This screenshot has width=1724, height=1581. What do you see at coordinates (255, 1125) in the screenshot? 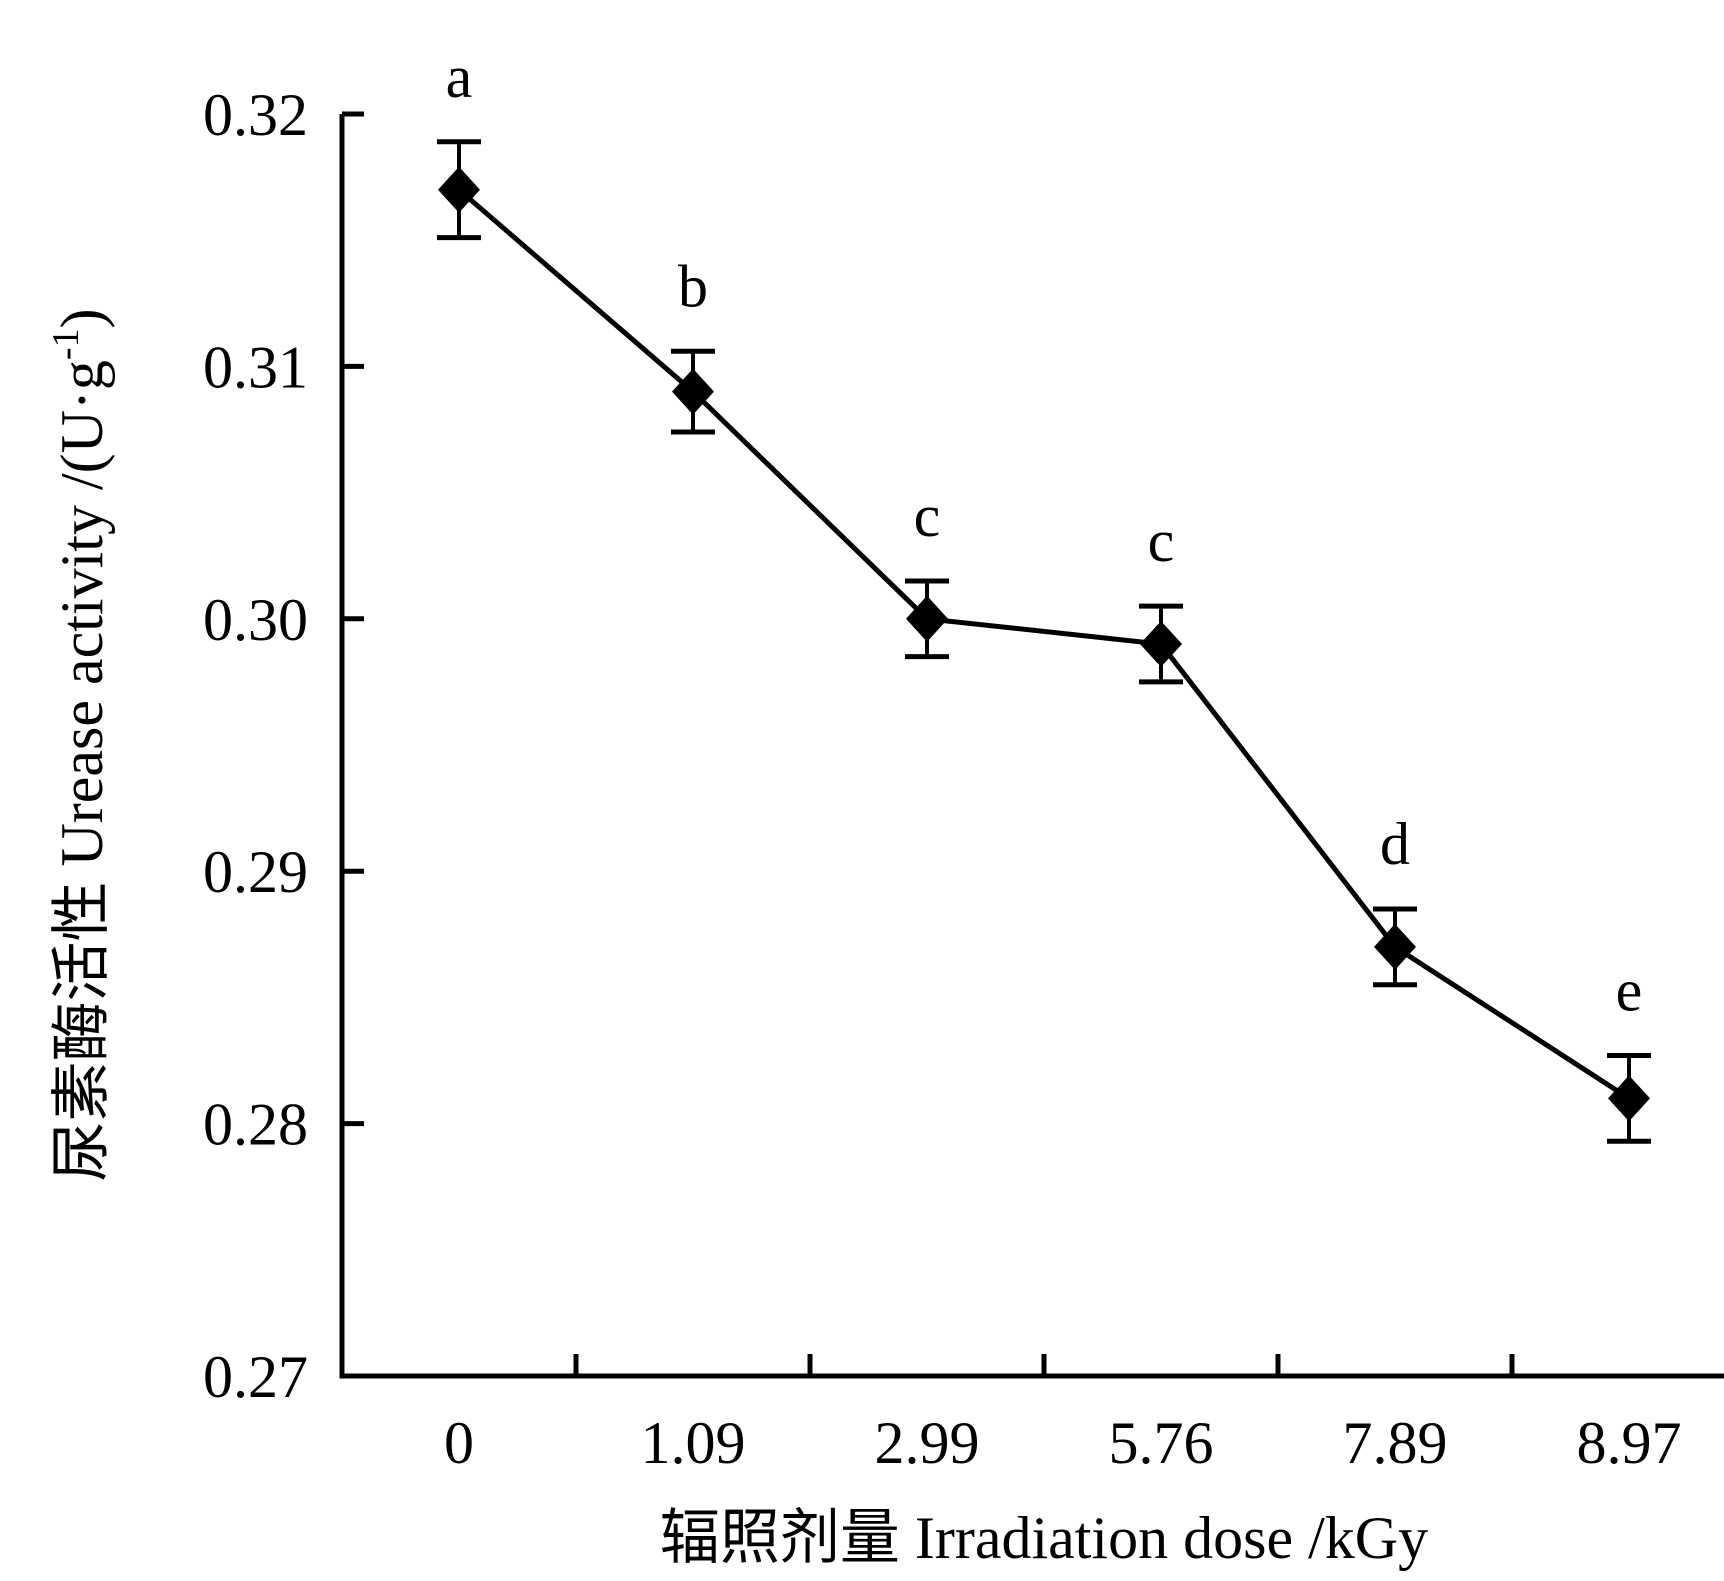
I see `y-tick-label: 0.28` at bounding box center [255, 1125].